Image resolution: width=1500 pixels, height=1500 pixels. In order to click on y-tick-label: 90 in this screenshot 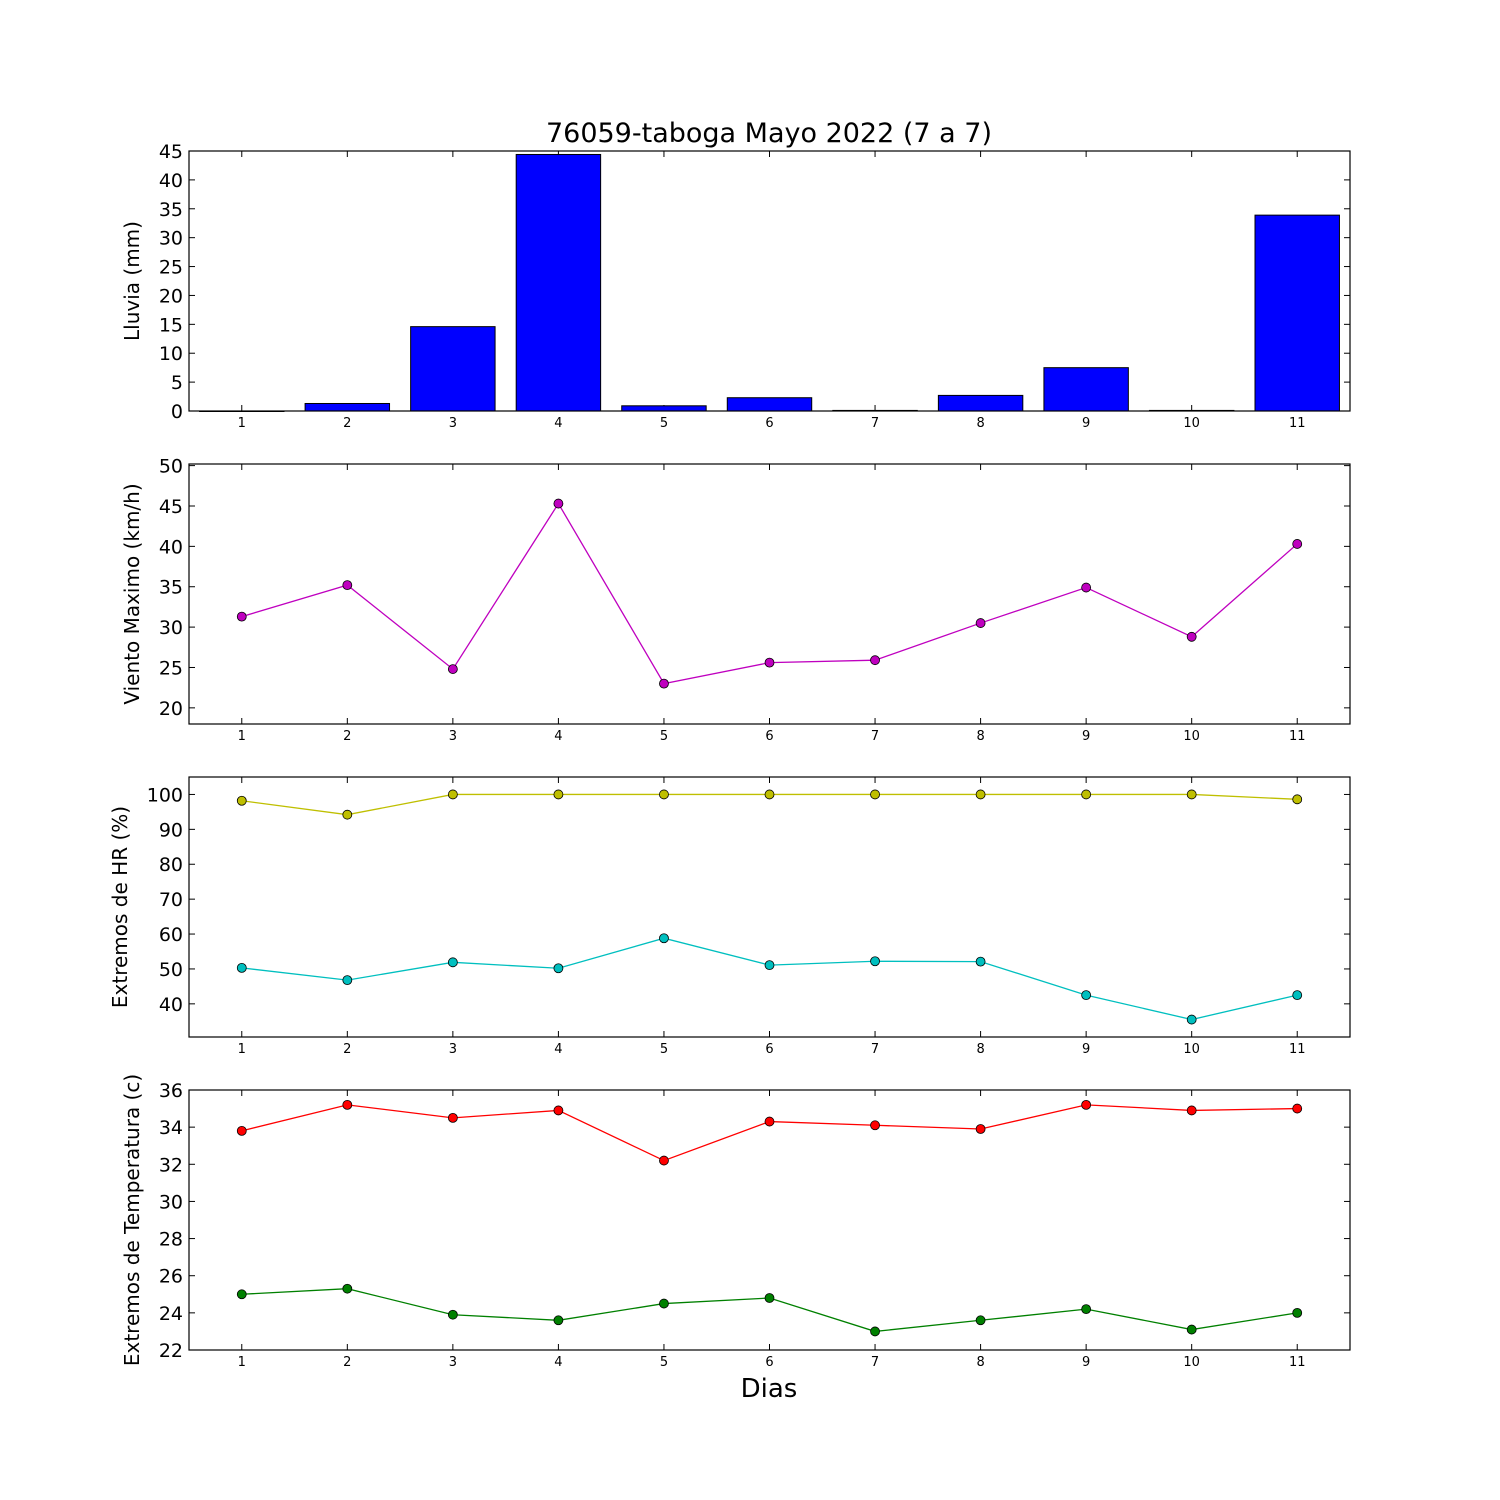, I will do `click(171, 830)`.